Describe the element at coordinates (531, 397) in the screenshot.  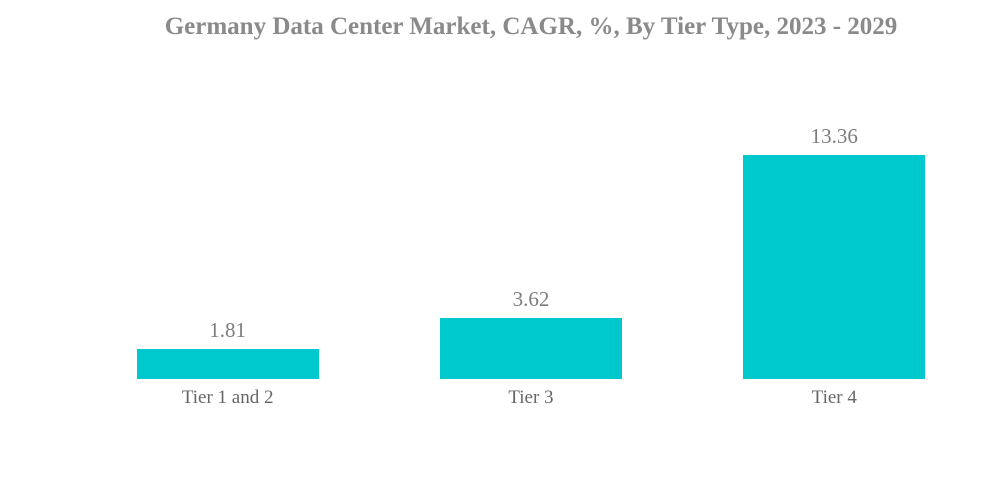
I see `x-axis-label: Tier 3` at that location.